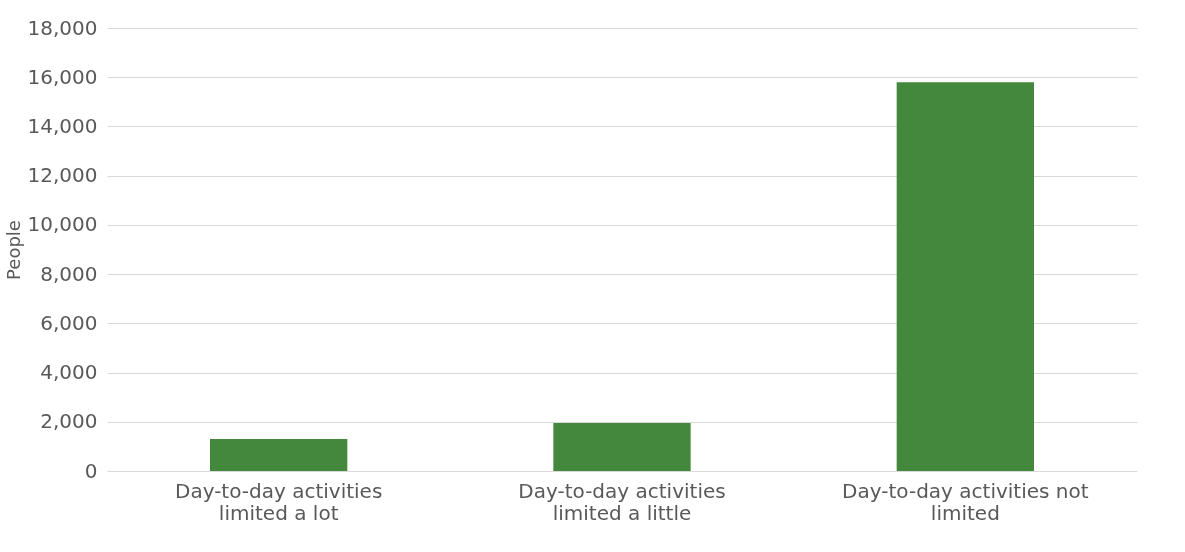  I want to click on y-tick-label: 6,000, so click(69, 322).